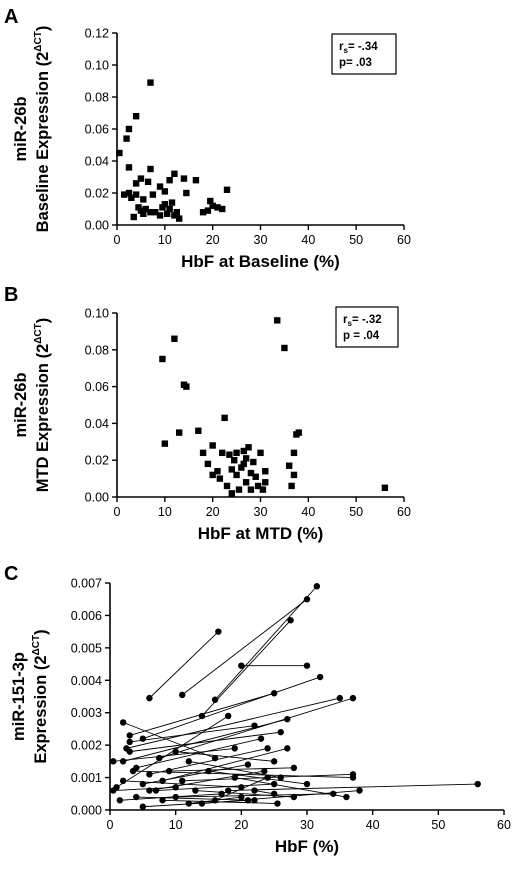 This screenshot has width=520, height=872. I want to click on p-value: p= .03, so click(355, 63).